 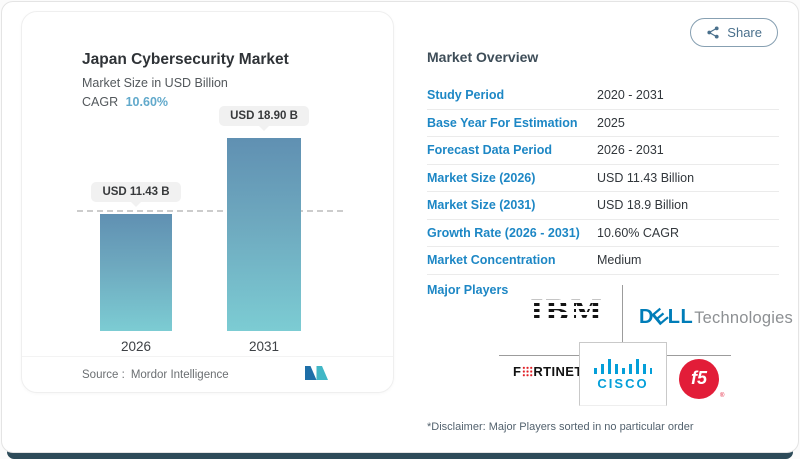 I want to click on row-label: Forecast Data Period, so click(x=490, y=150).